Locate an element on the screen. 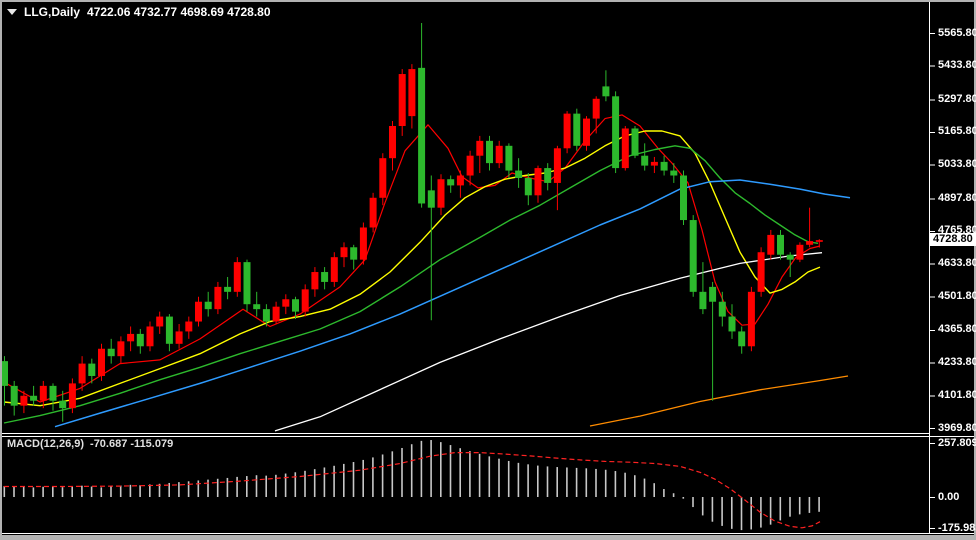 This screenshot has width=976, height=540. ohlc-values: 4722.06 4732.77 4698.69 4728.80 is located at coordinates (179, 12).